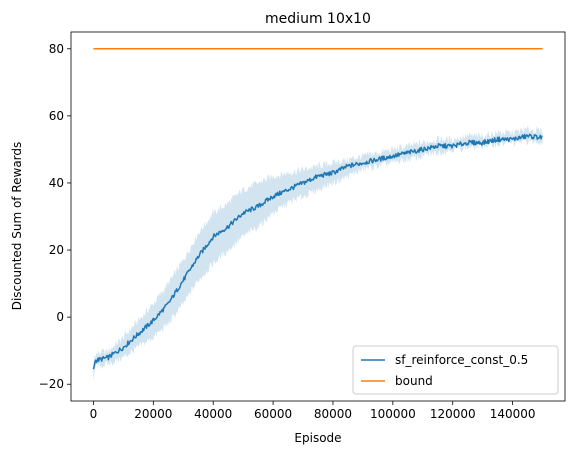 Image resolution: width=574 pixels, height=455 pixels. What do you see at coordinates (393, 414) in the screenshot?
I see `x-tick-label-5: 100000` at bounding box center [393, 414].